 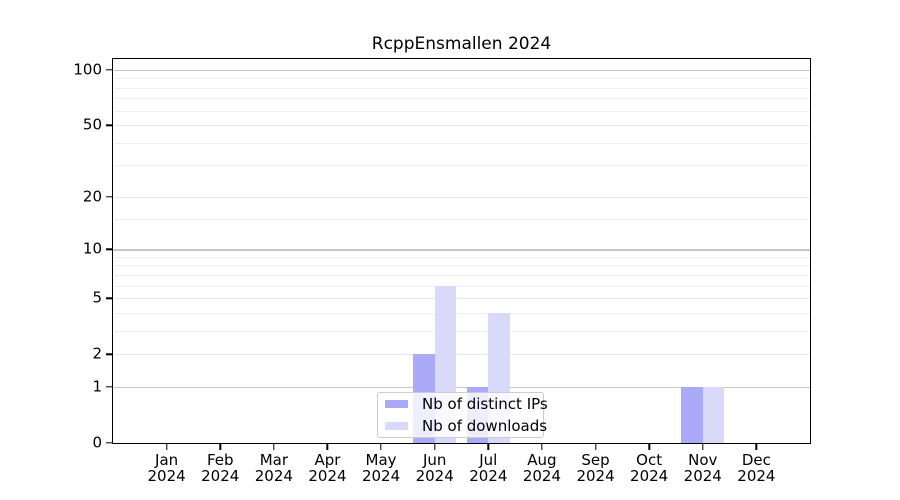 What do you see at coordinates (97, 386) in the screenshot?
I see `y-tick-label: 1` at bounding box center [97, 386].